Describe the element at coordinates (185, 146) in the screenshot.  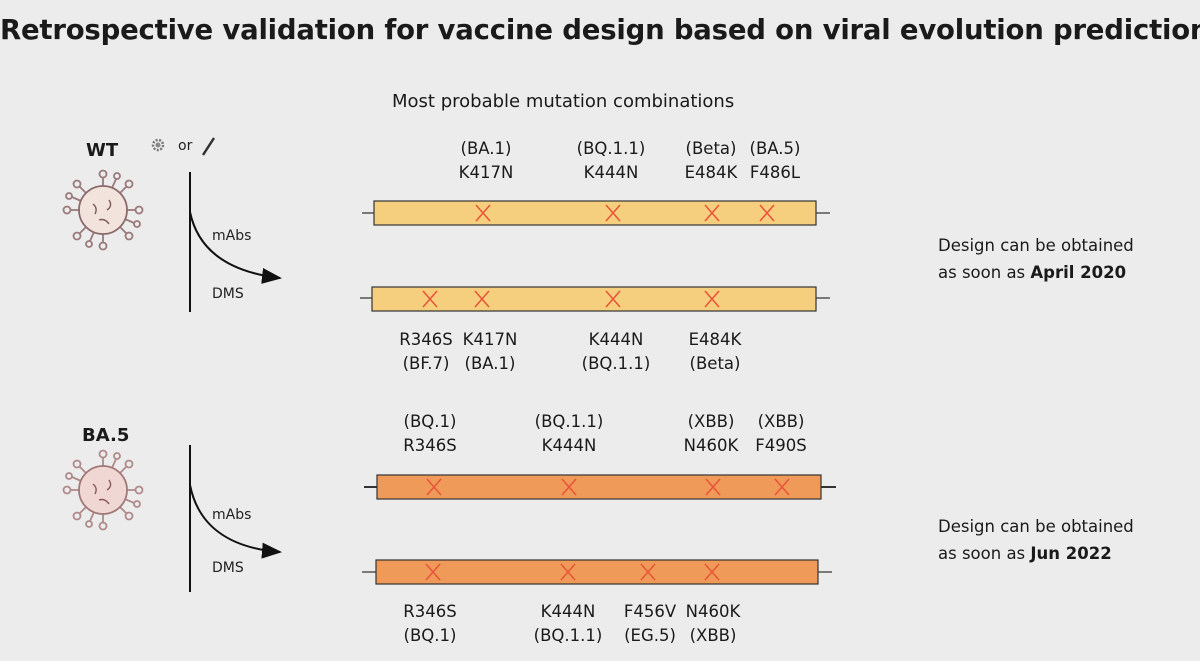
I see `source-or-text: or` at that location.